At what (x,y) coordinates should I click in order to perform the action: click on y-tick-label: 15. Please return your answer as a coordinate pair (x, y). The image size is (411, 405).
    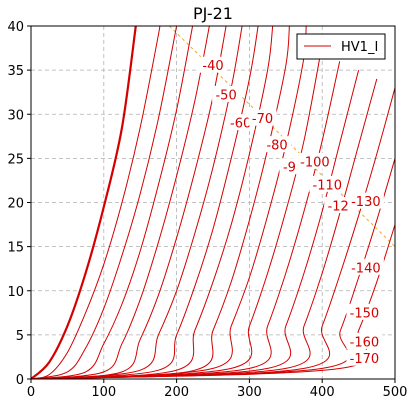
    Looking at the image, I should click on (15, 248).